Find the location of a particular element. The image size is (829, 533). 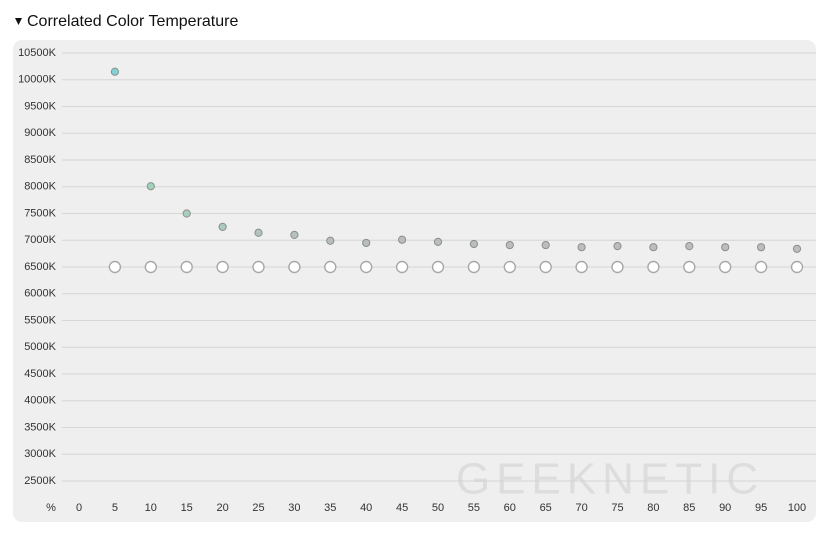

x-tick-label: 75 is located at coordinates (617, 508).